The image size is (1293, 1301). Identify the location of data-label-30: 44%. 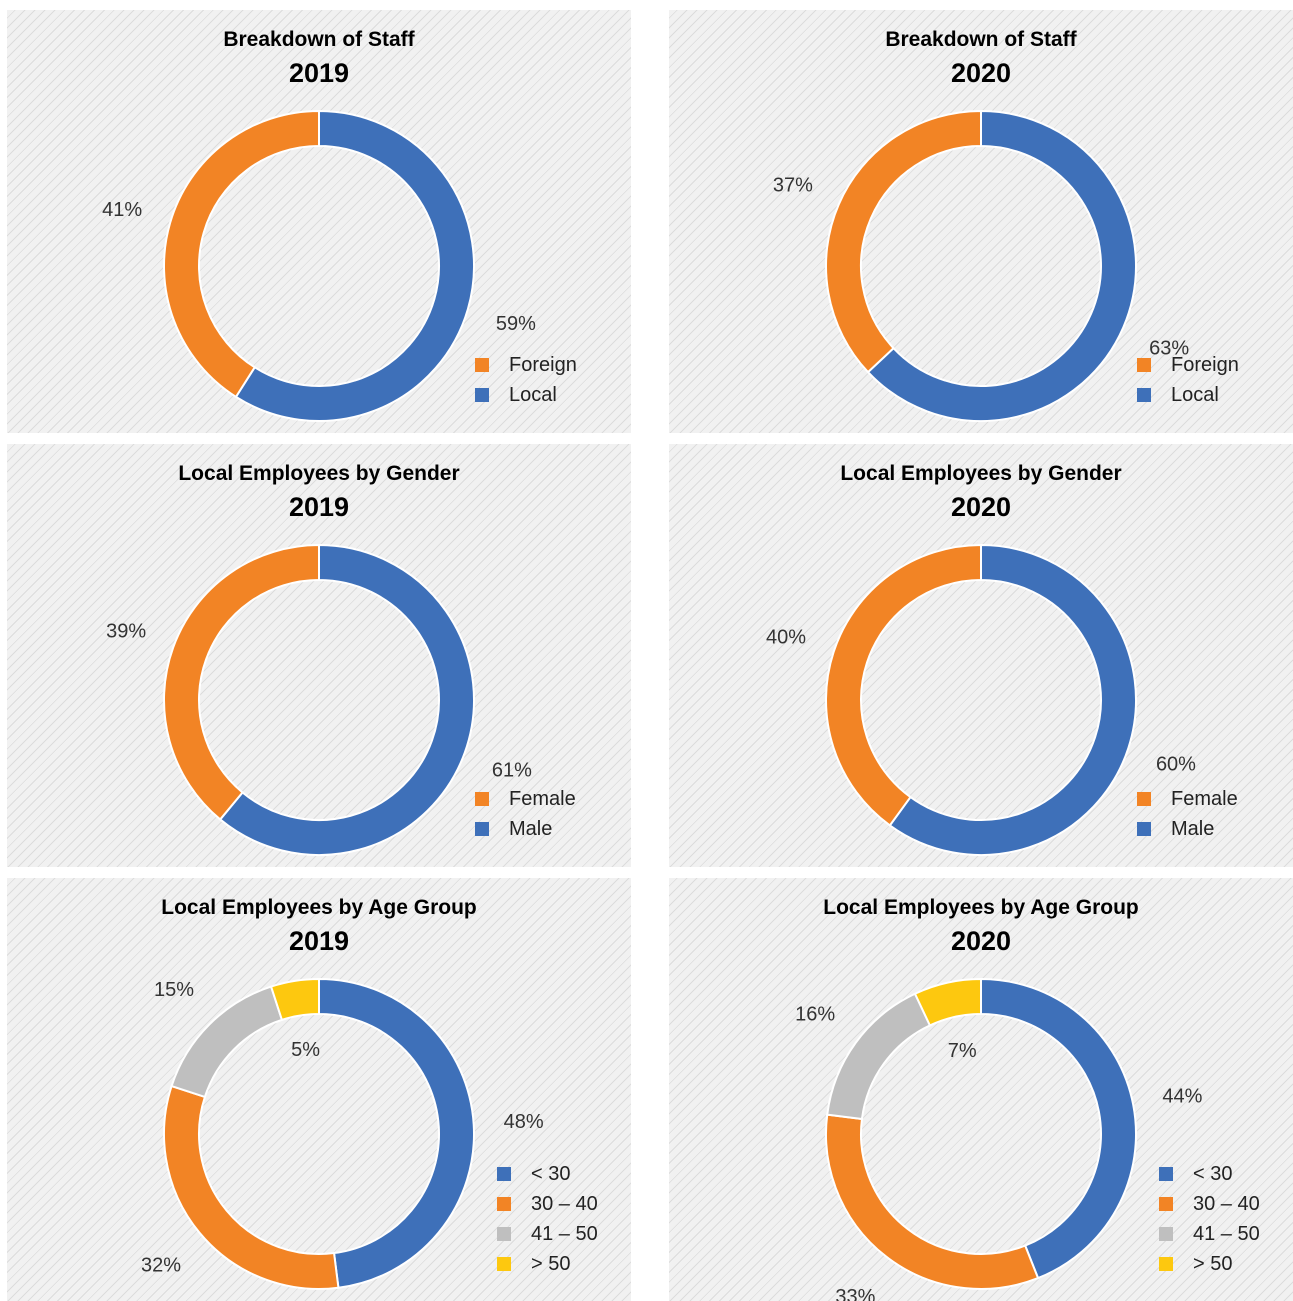
(1182, 1097).